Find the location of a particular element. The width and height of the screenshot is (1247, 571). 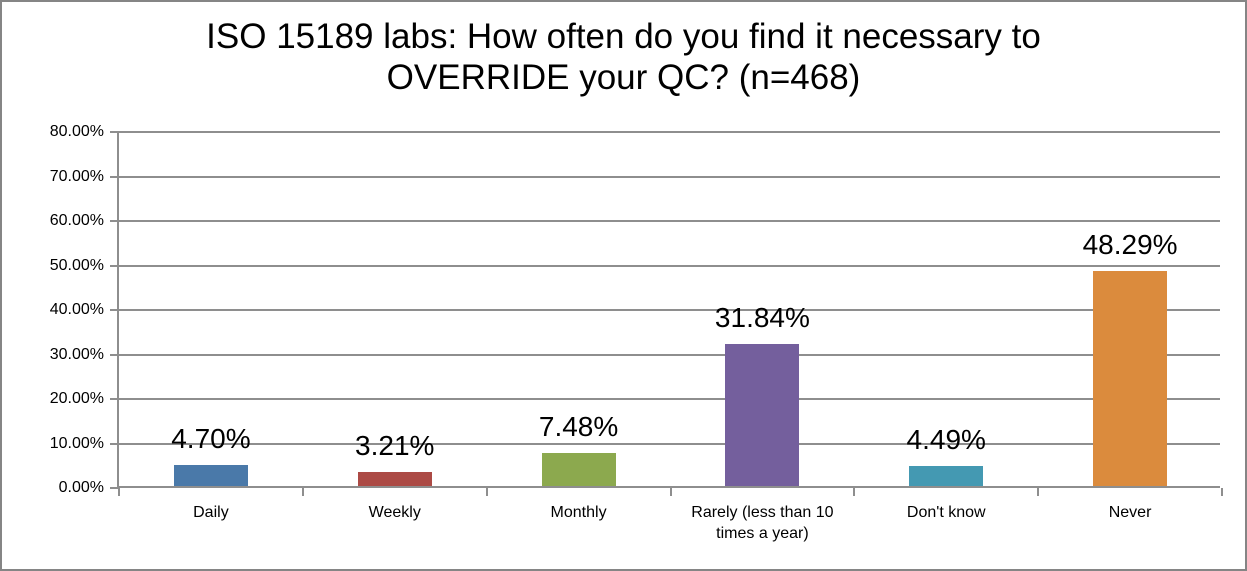

category-label: Never is located at coordinates (1130, 512).